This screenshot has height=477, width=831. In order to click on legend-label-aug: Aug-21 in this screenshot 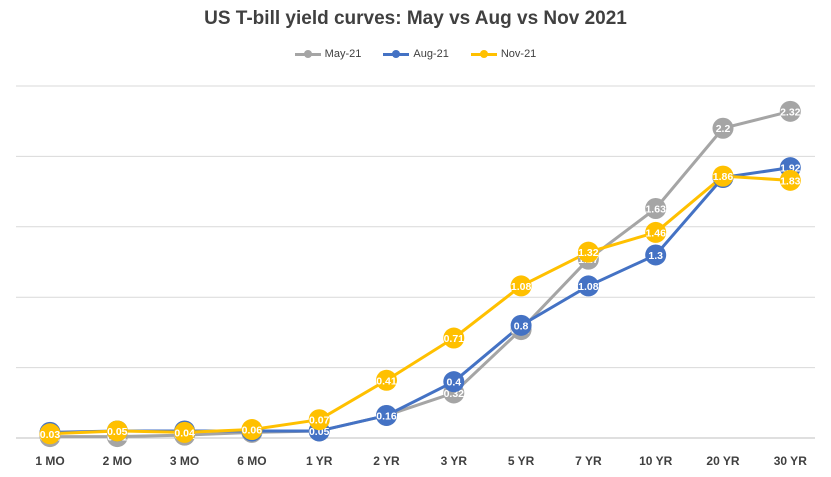, I will do `click(431, 54)`.